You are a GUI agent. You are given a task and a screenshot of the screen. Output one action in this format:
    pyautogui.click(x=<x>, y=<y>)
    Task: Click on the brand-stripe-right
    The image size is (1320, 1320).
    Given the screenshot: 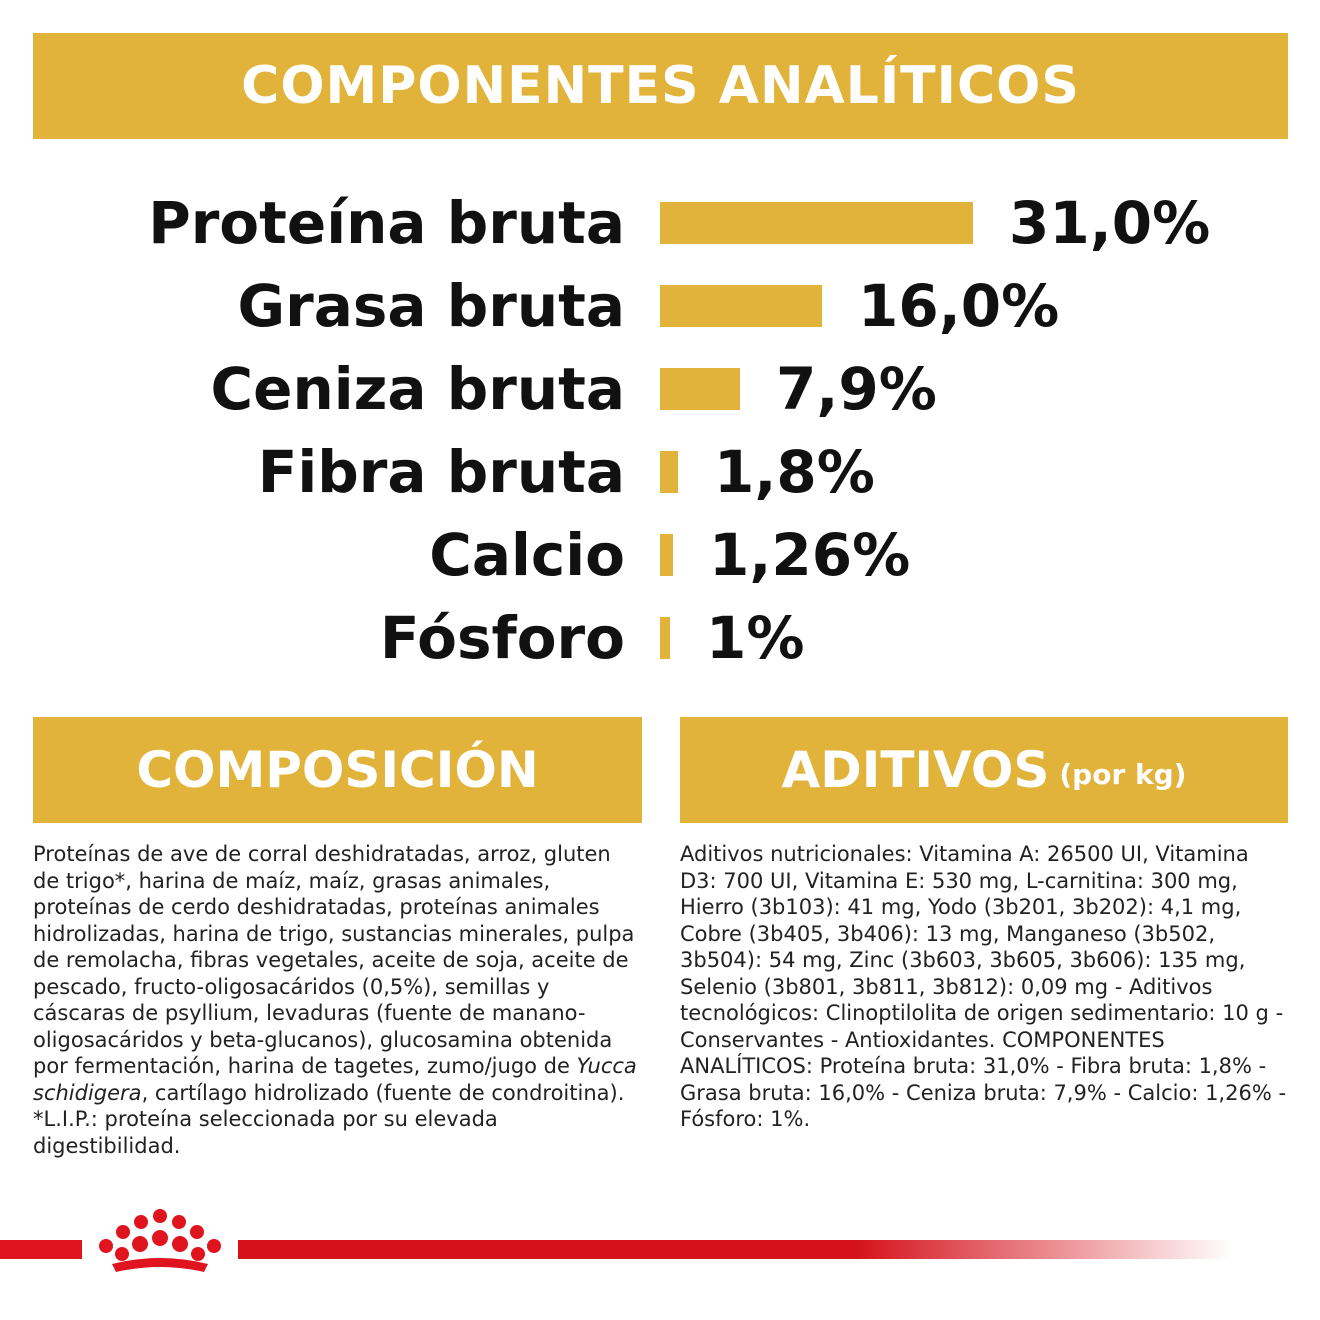 What is the action you would take?
    pyautogui.click(x=735, y=1249)
    